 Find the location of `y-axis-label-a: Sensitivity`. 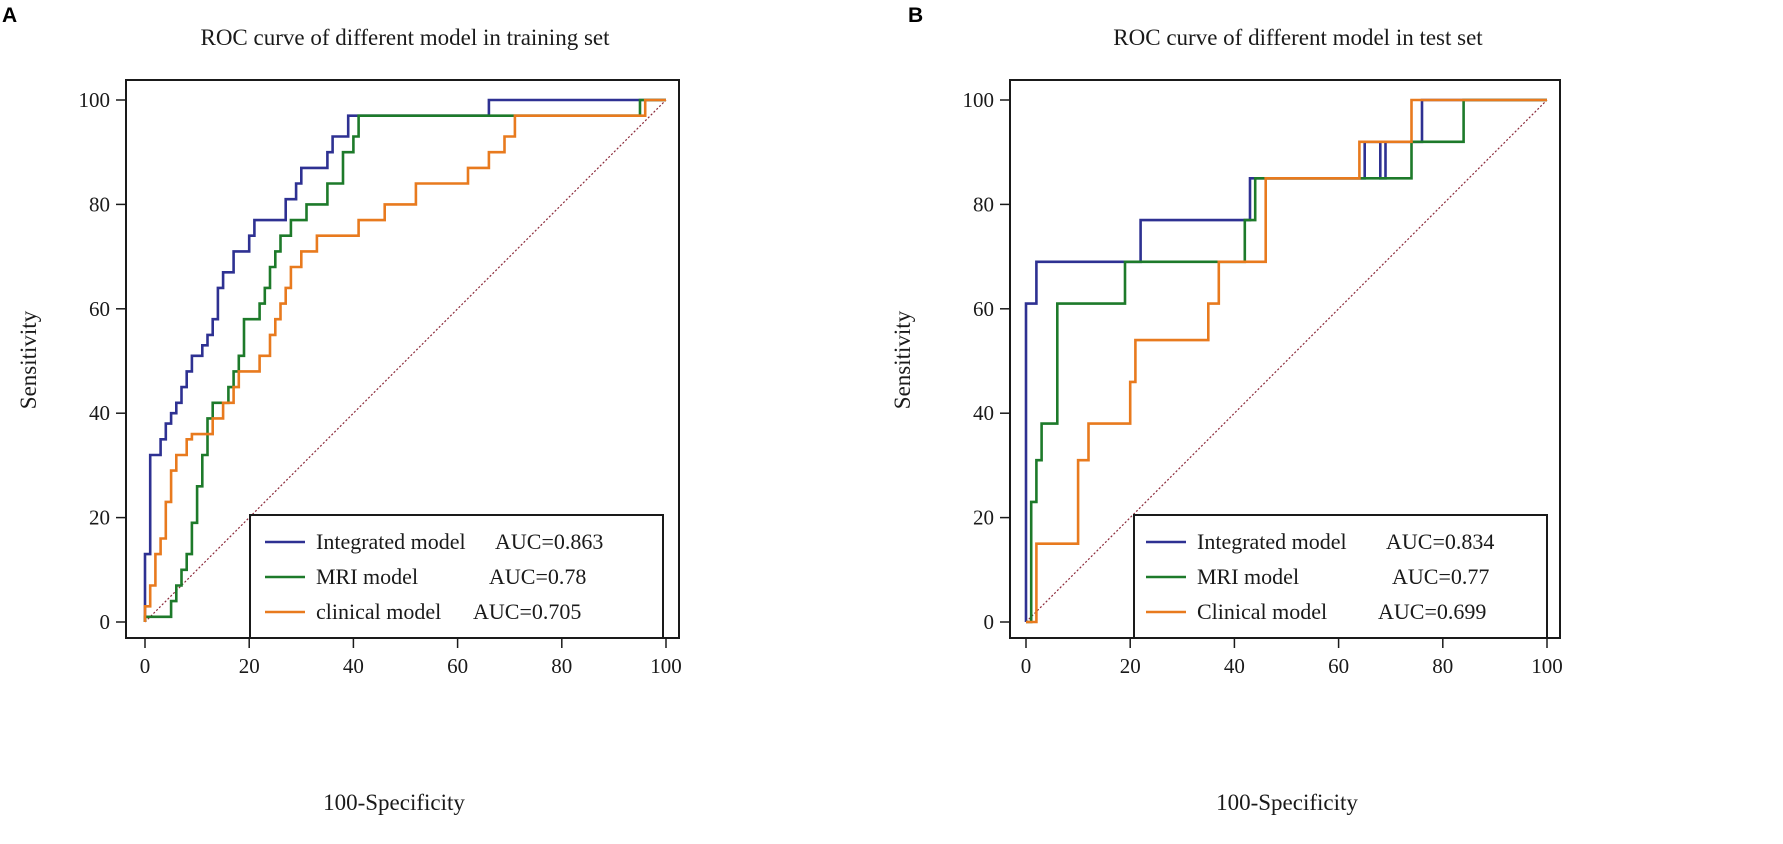

y-axis-label-a: Sensitivity is located at coordinates (28, 359).